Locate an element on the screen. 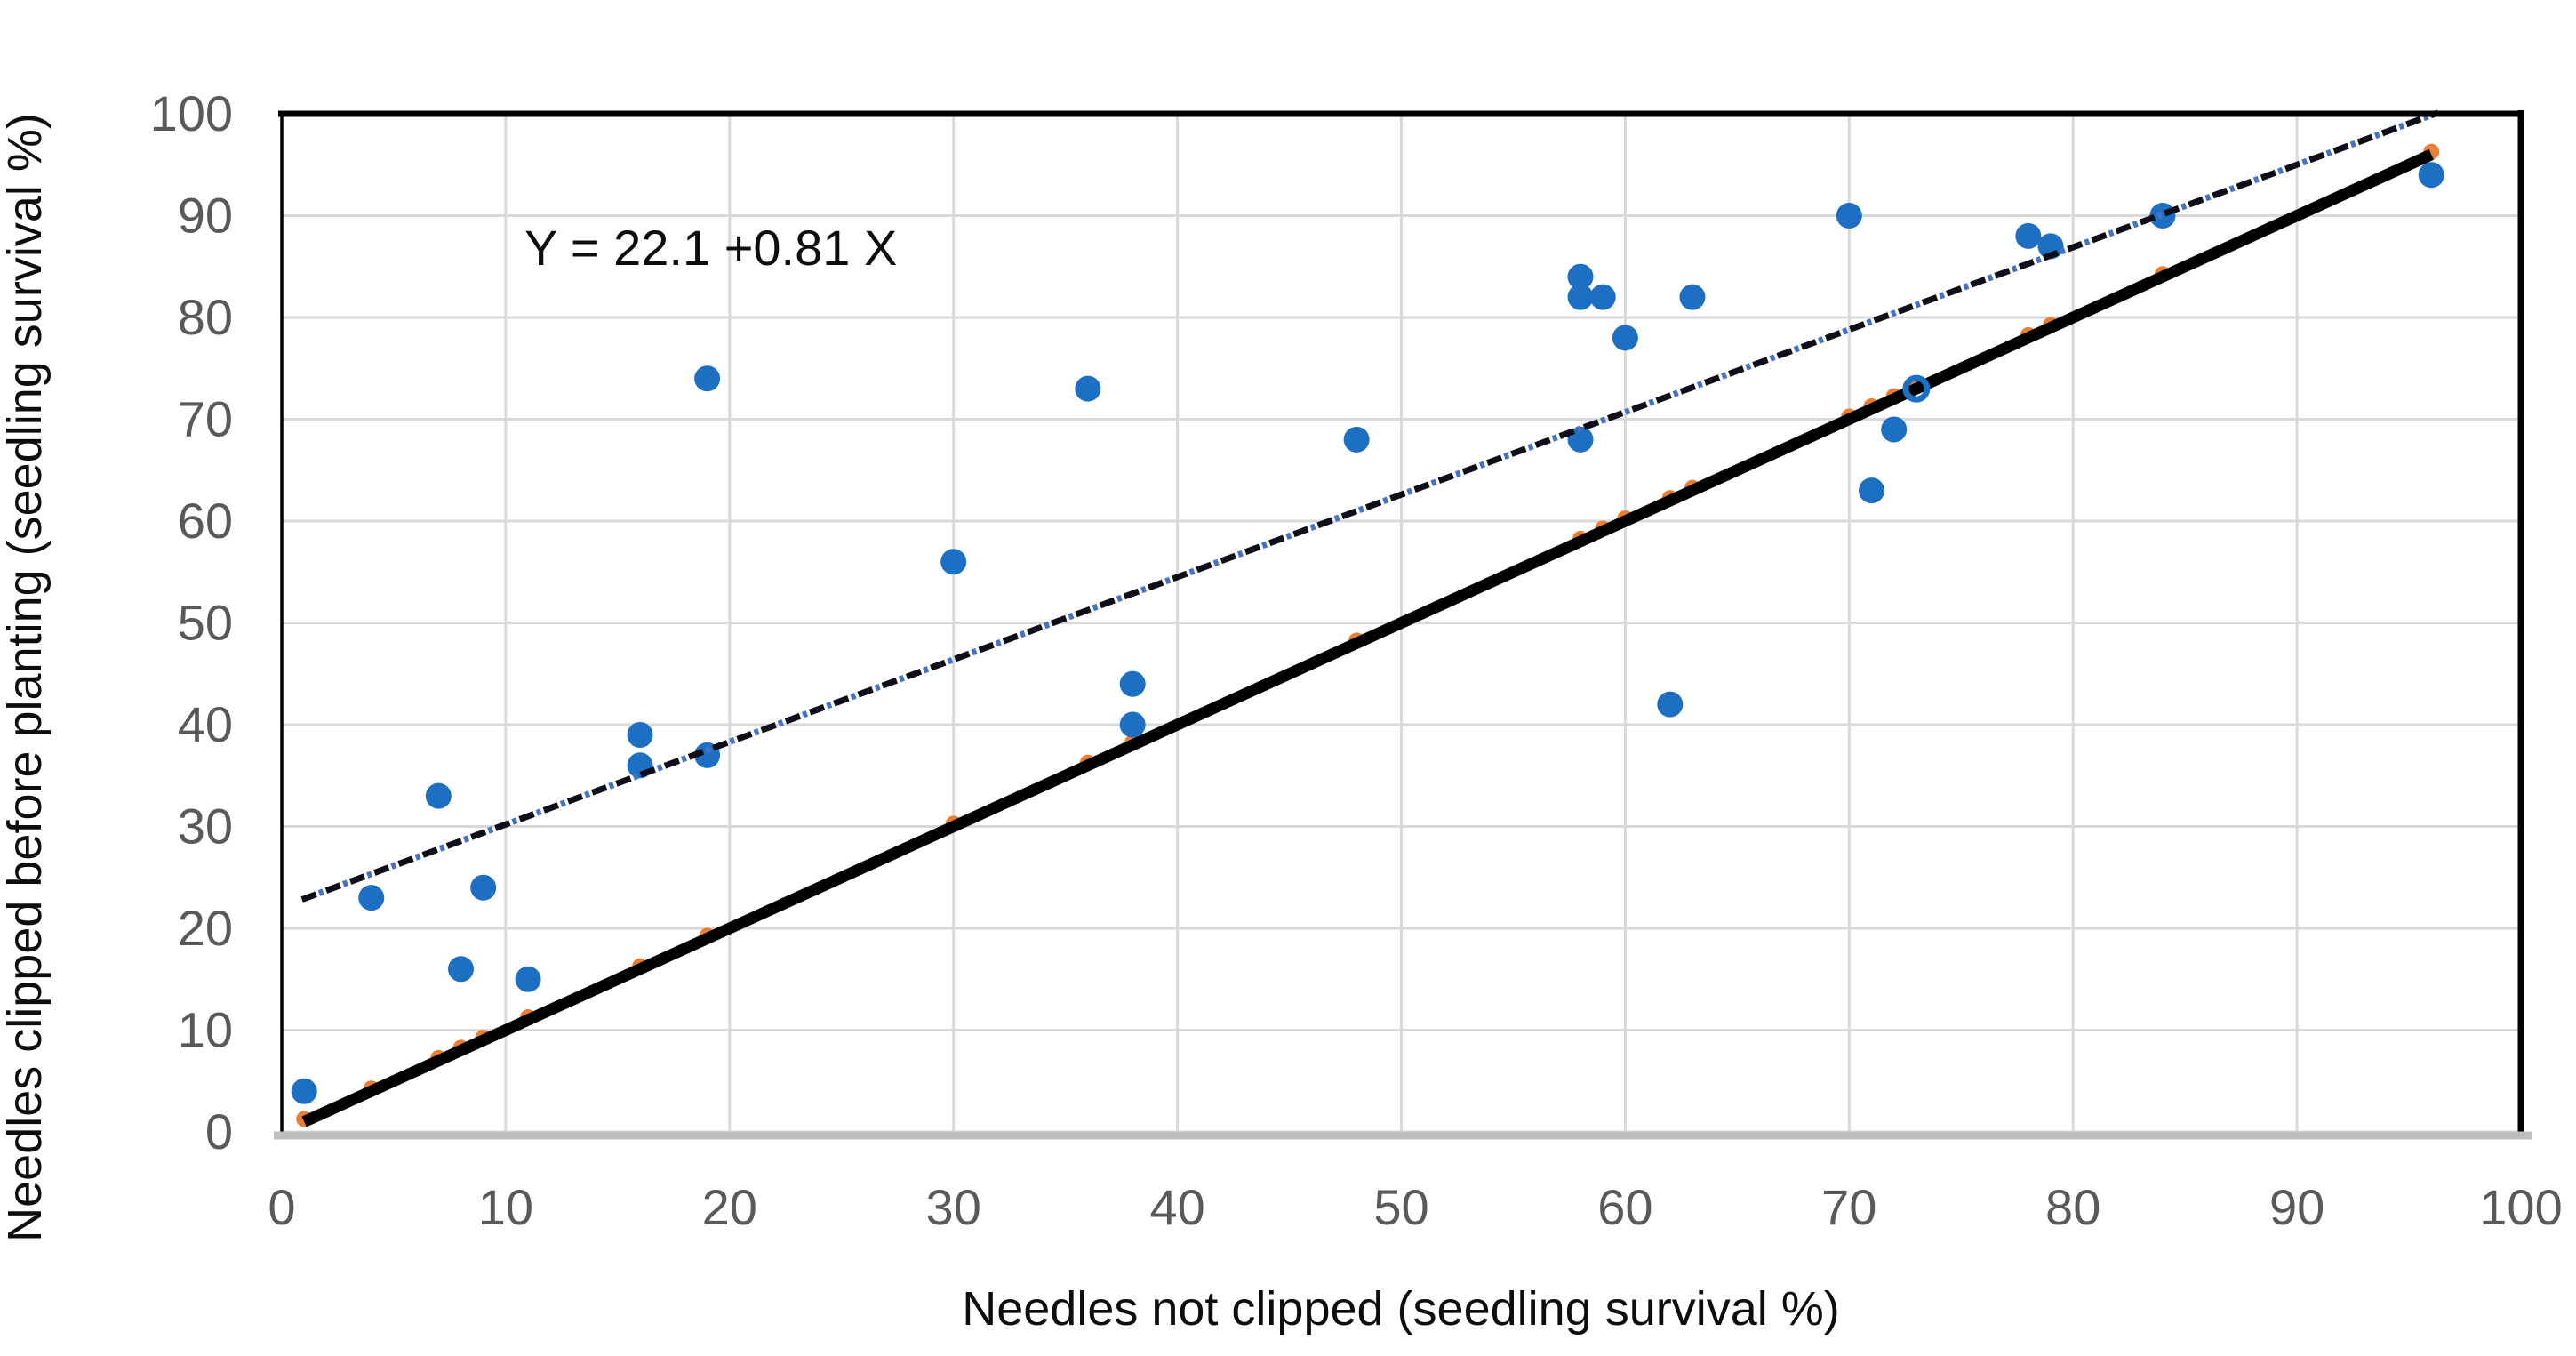 The height and width of the screenshot is (1356, 2576). x-tick-label: 90 is located at coordinates (2296, 1207).